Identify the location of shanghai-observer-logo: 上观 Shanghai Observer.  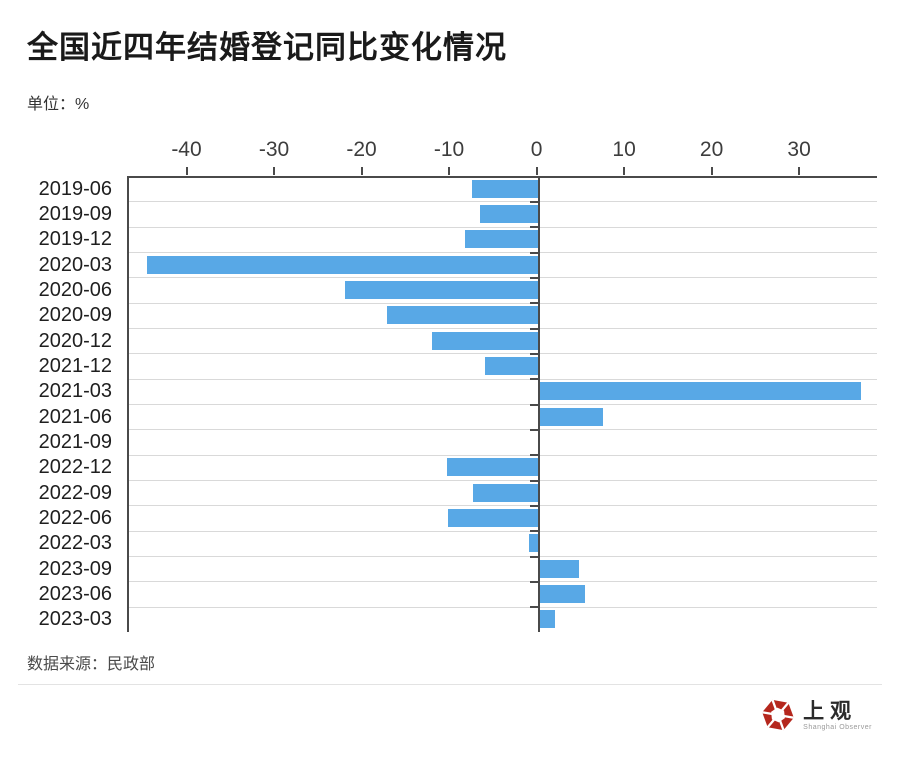
(816, 715).